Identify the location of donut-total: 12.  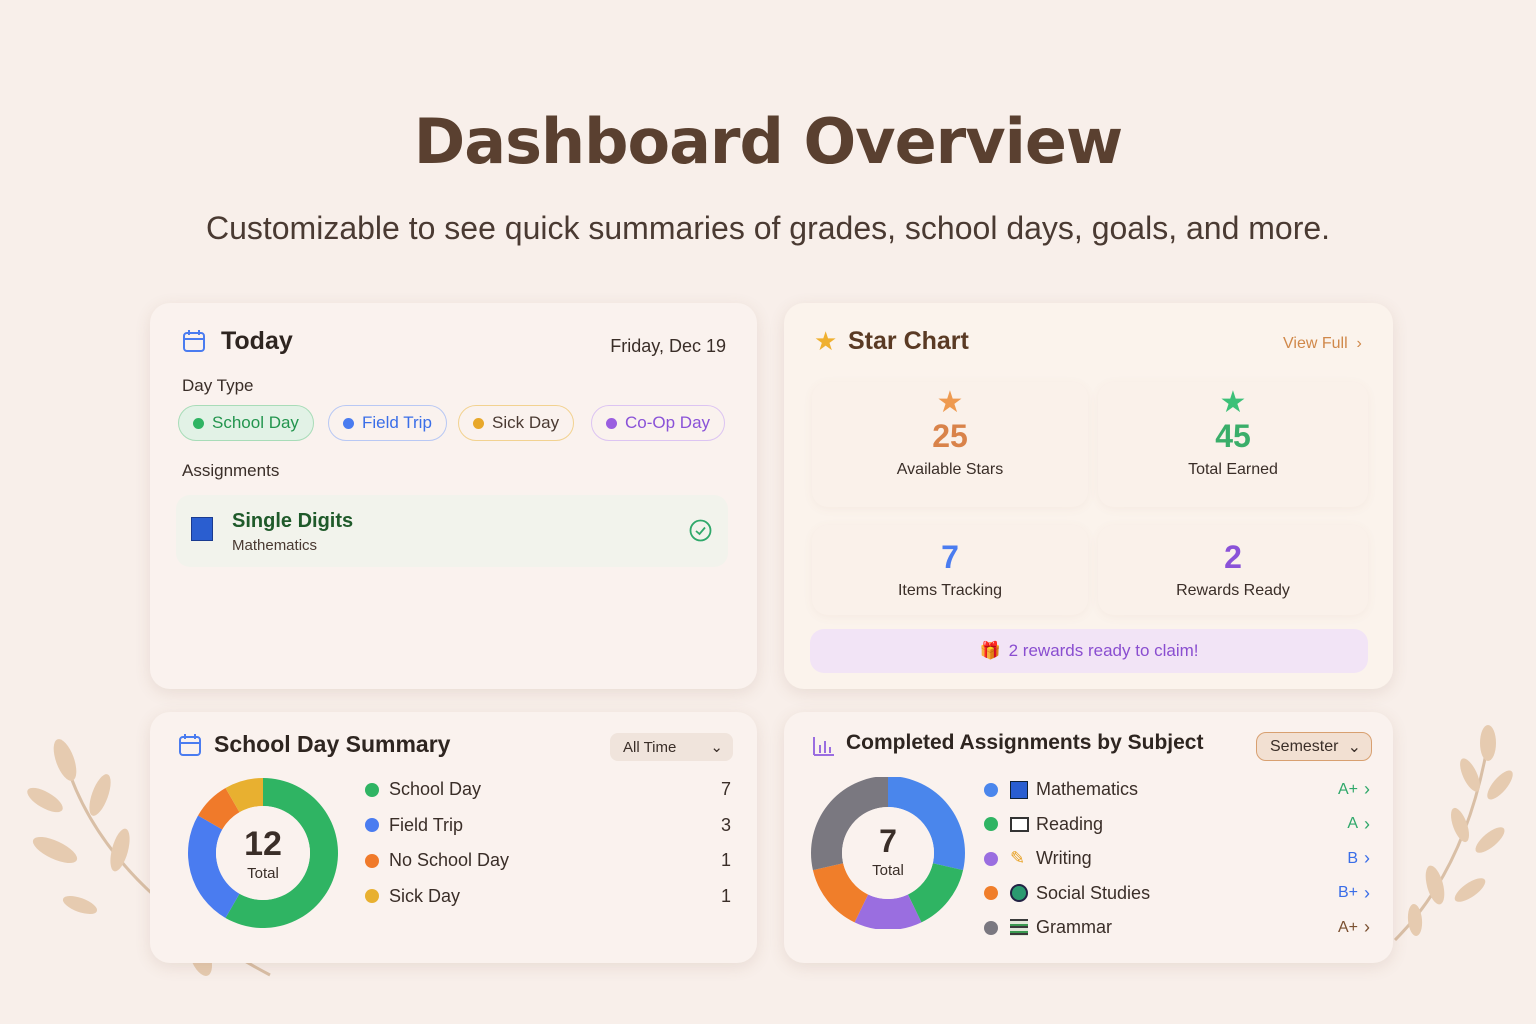
(263, 844).